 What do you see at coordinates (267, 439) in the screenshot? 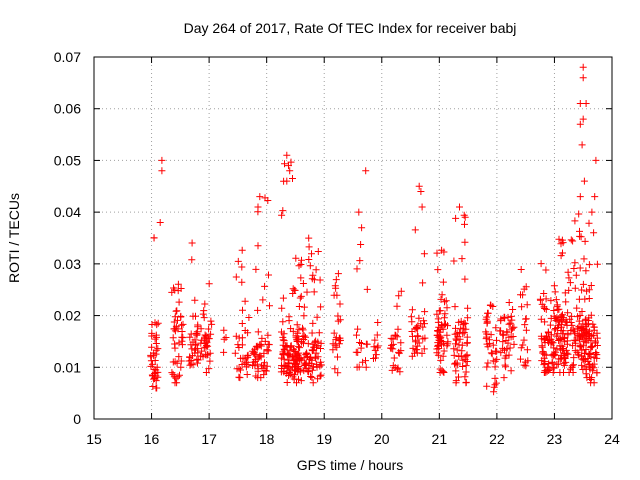
I see `x-tick-label: 18` at bounding box center [267, 439].